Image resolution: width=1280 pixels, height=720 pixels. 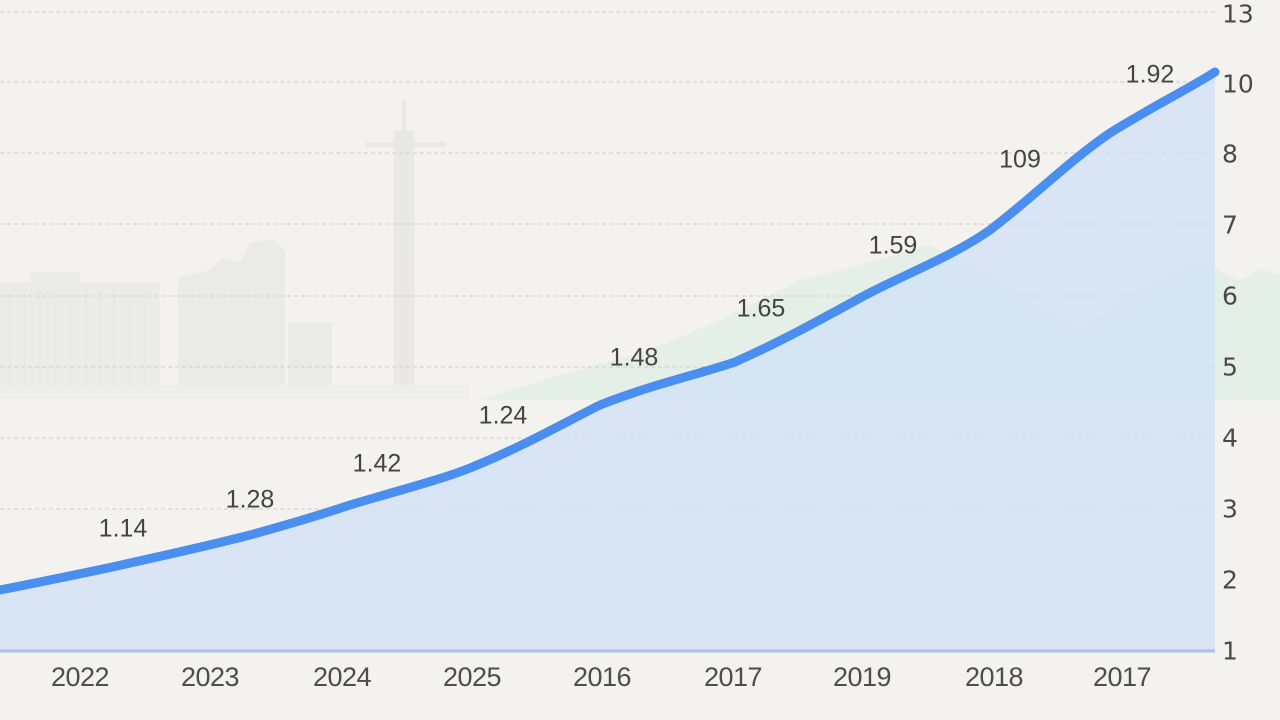 I want to click on data-label: 1.28, so click(x=250, y=499).